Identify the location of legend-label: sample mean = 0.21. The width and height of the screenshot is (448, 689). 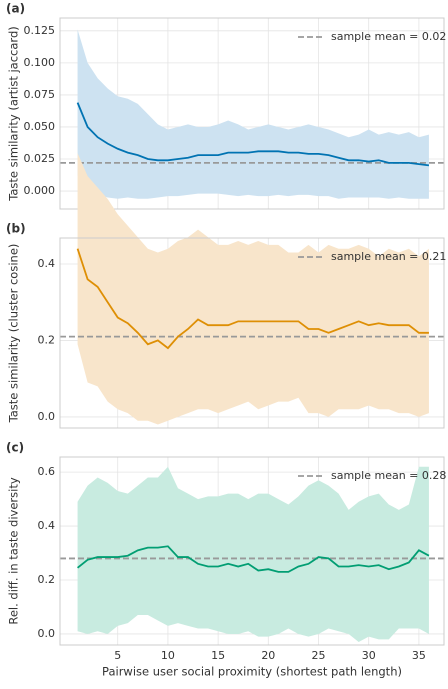
(388, 256).